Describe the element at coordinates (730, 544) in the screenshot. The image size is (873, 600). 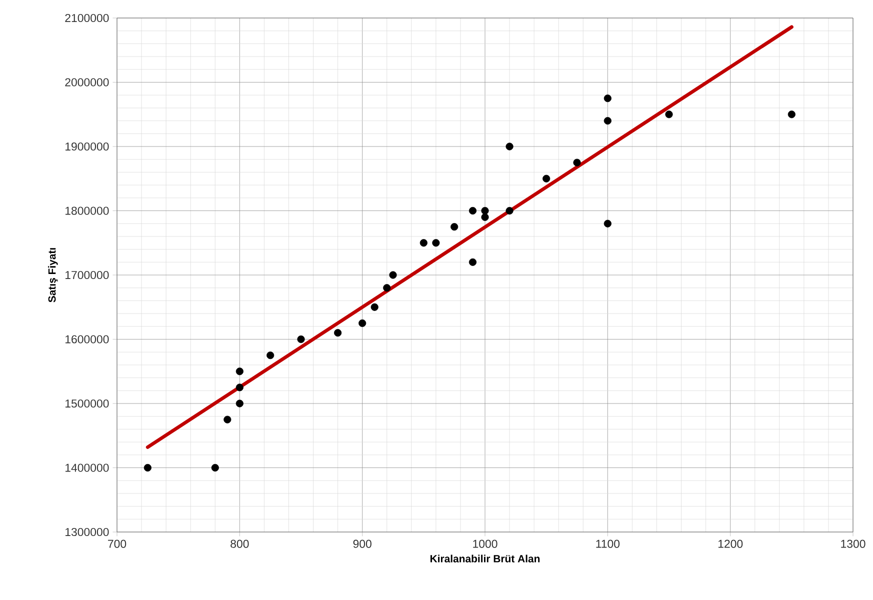
I see `x-tick-label: 1200` at that location.